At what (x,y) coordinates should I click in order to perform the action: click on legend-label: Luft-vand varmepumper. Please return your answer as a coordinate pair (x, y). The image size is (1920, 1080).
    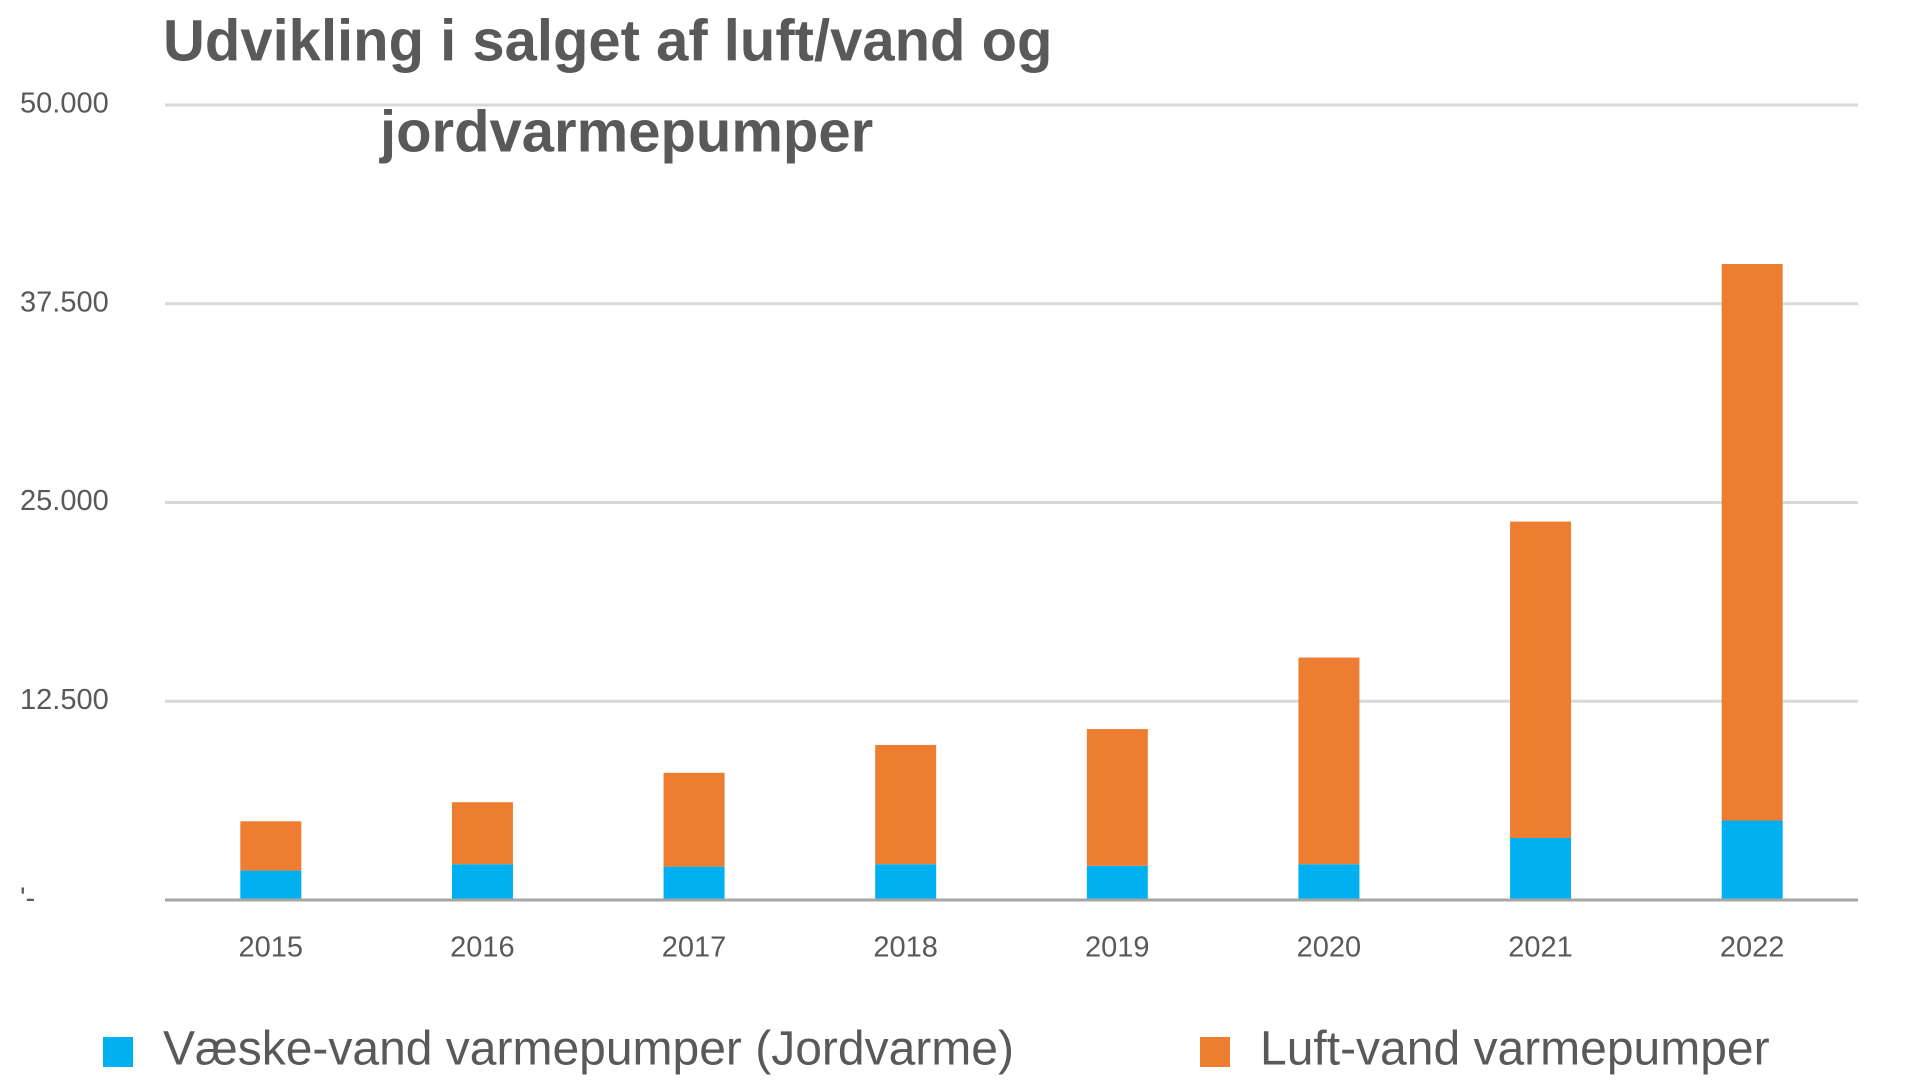
    Looking at the image, I should click on (1515, 1049).